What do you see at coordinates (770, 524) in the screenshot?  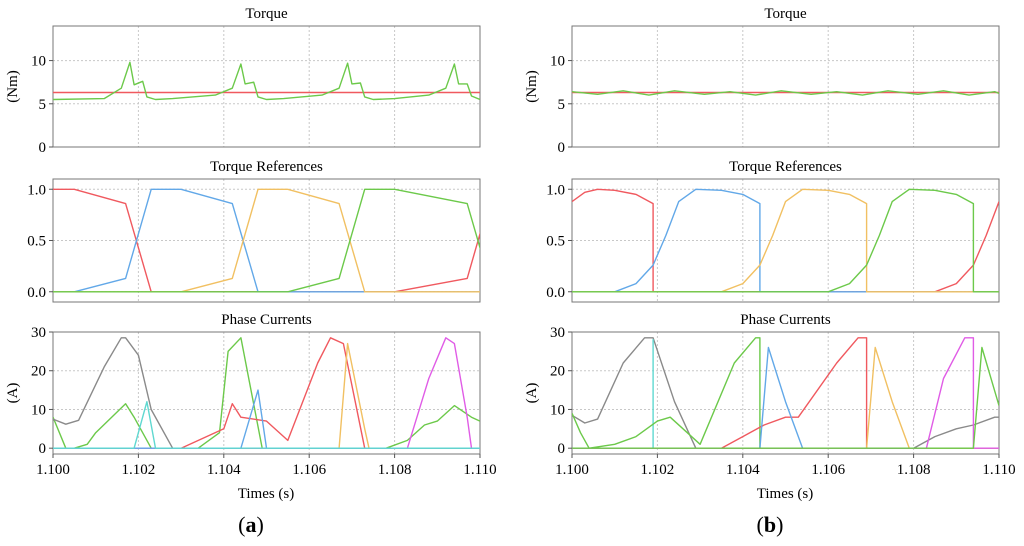 I see `panel-label-b: (b)` at bounding box center [770, 524].